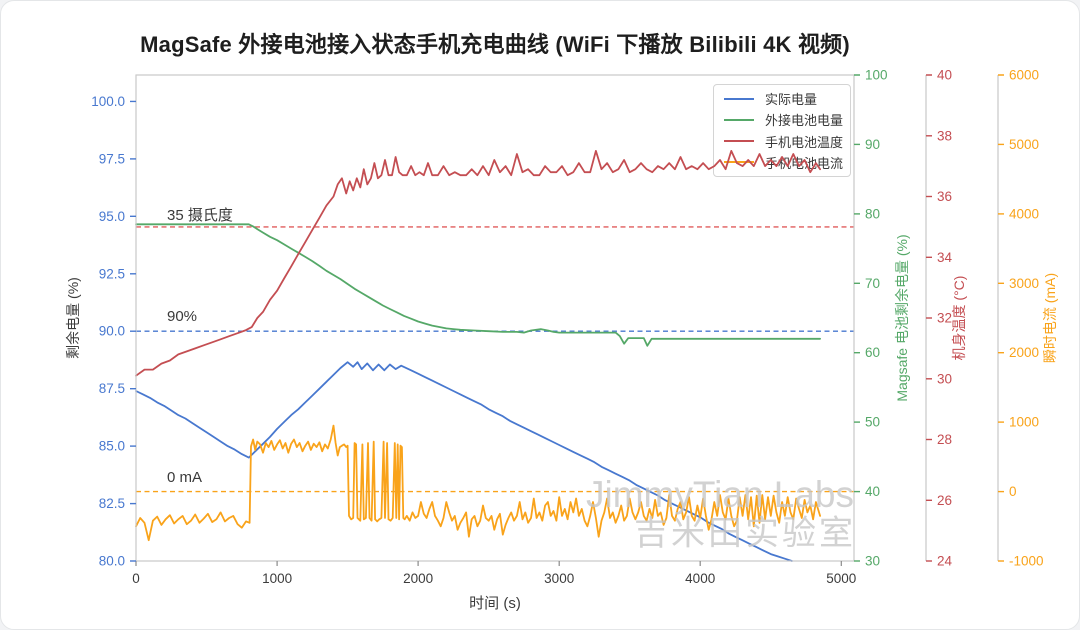  Describe the element at coordinates (277, 578) in the screenshot. I see `x-tick-label: 1000` at that location.